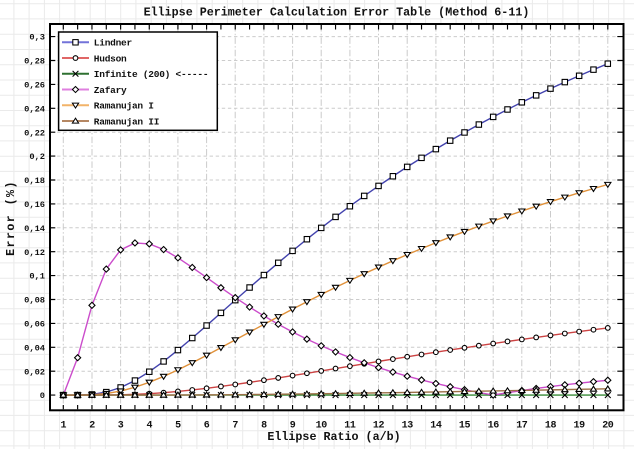  I want to click on svg-text: 0,18, so click(34, 181).